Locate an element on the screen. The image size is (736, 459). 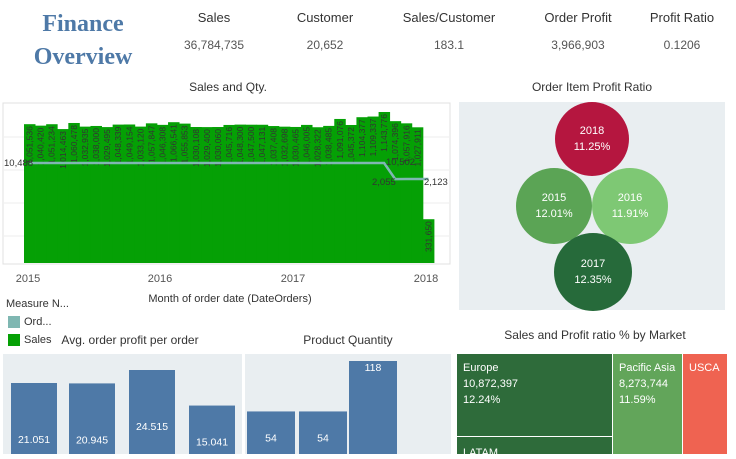
bubble-year: 2018 is located at coordinates (592, 131).